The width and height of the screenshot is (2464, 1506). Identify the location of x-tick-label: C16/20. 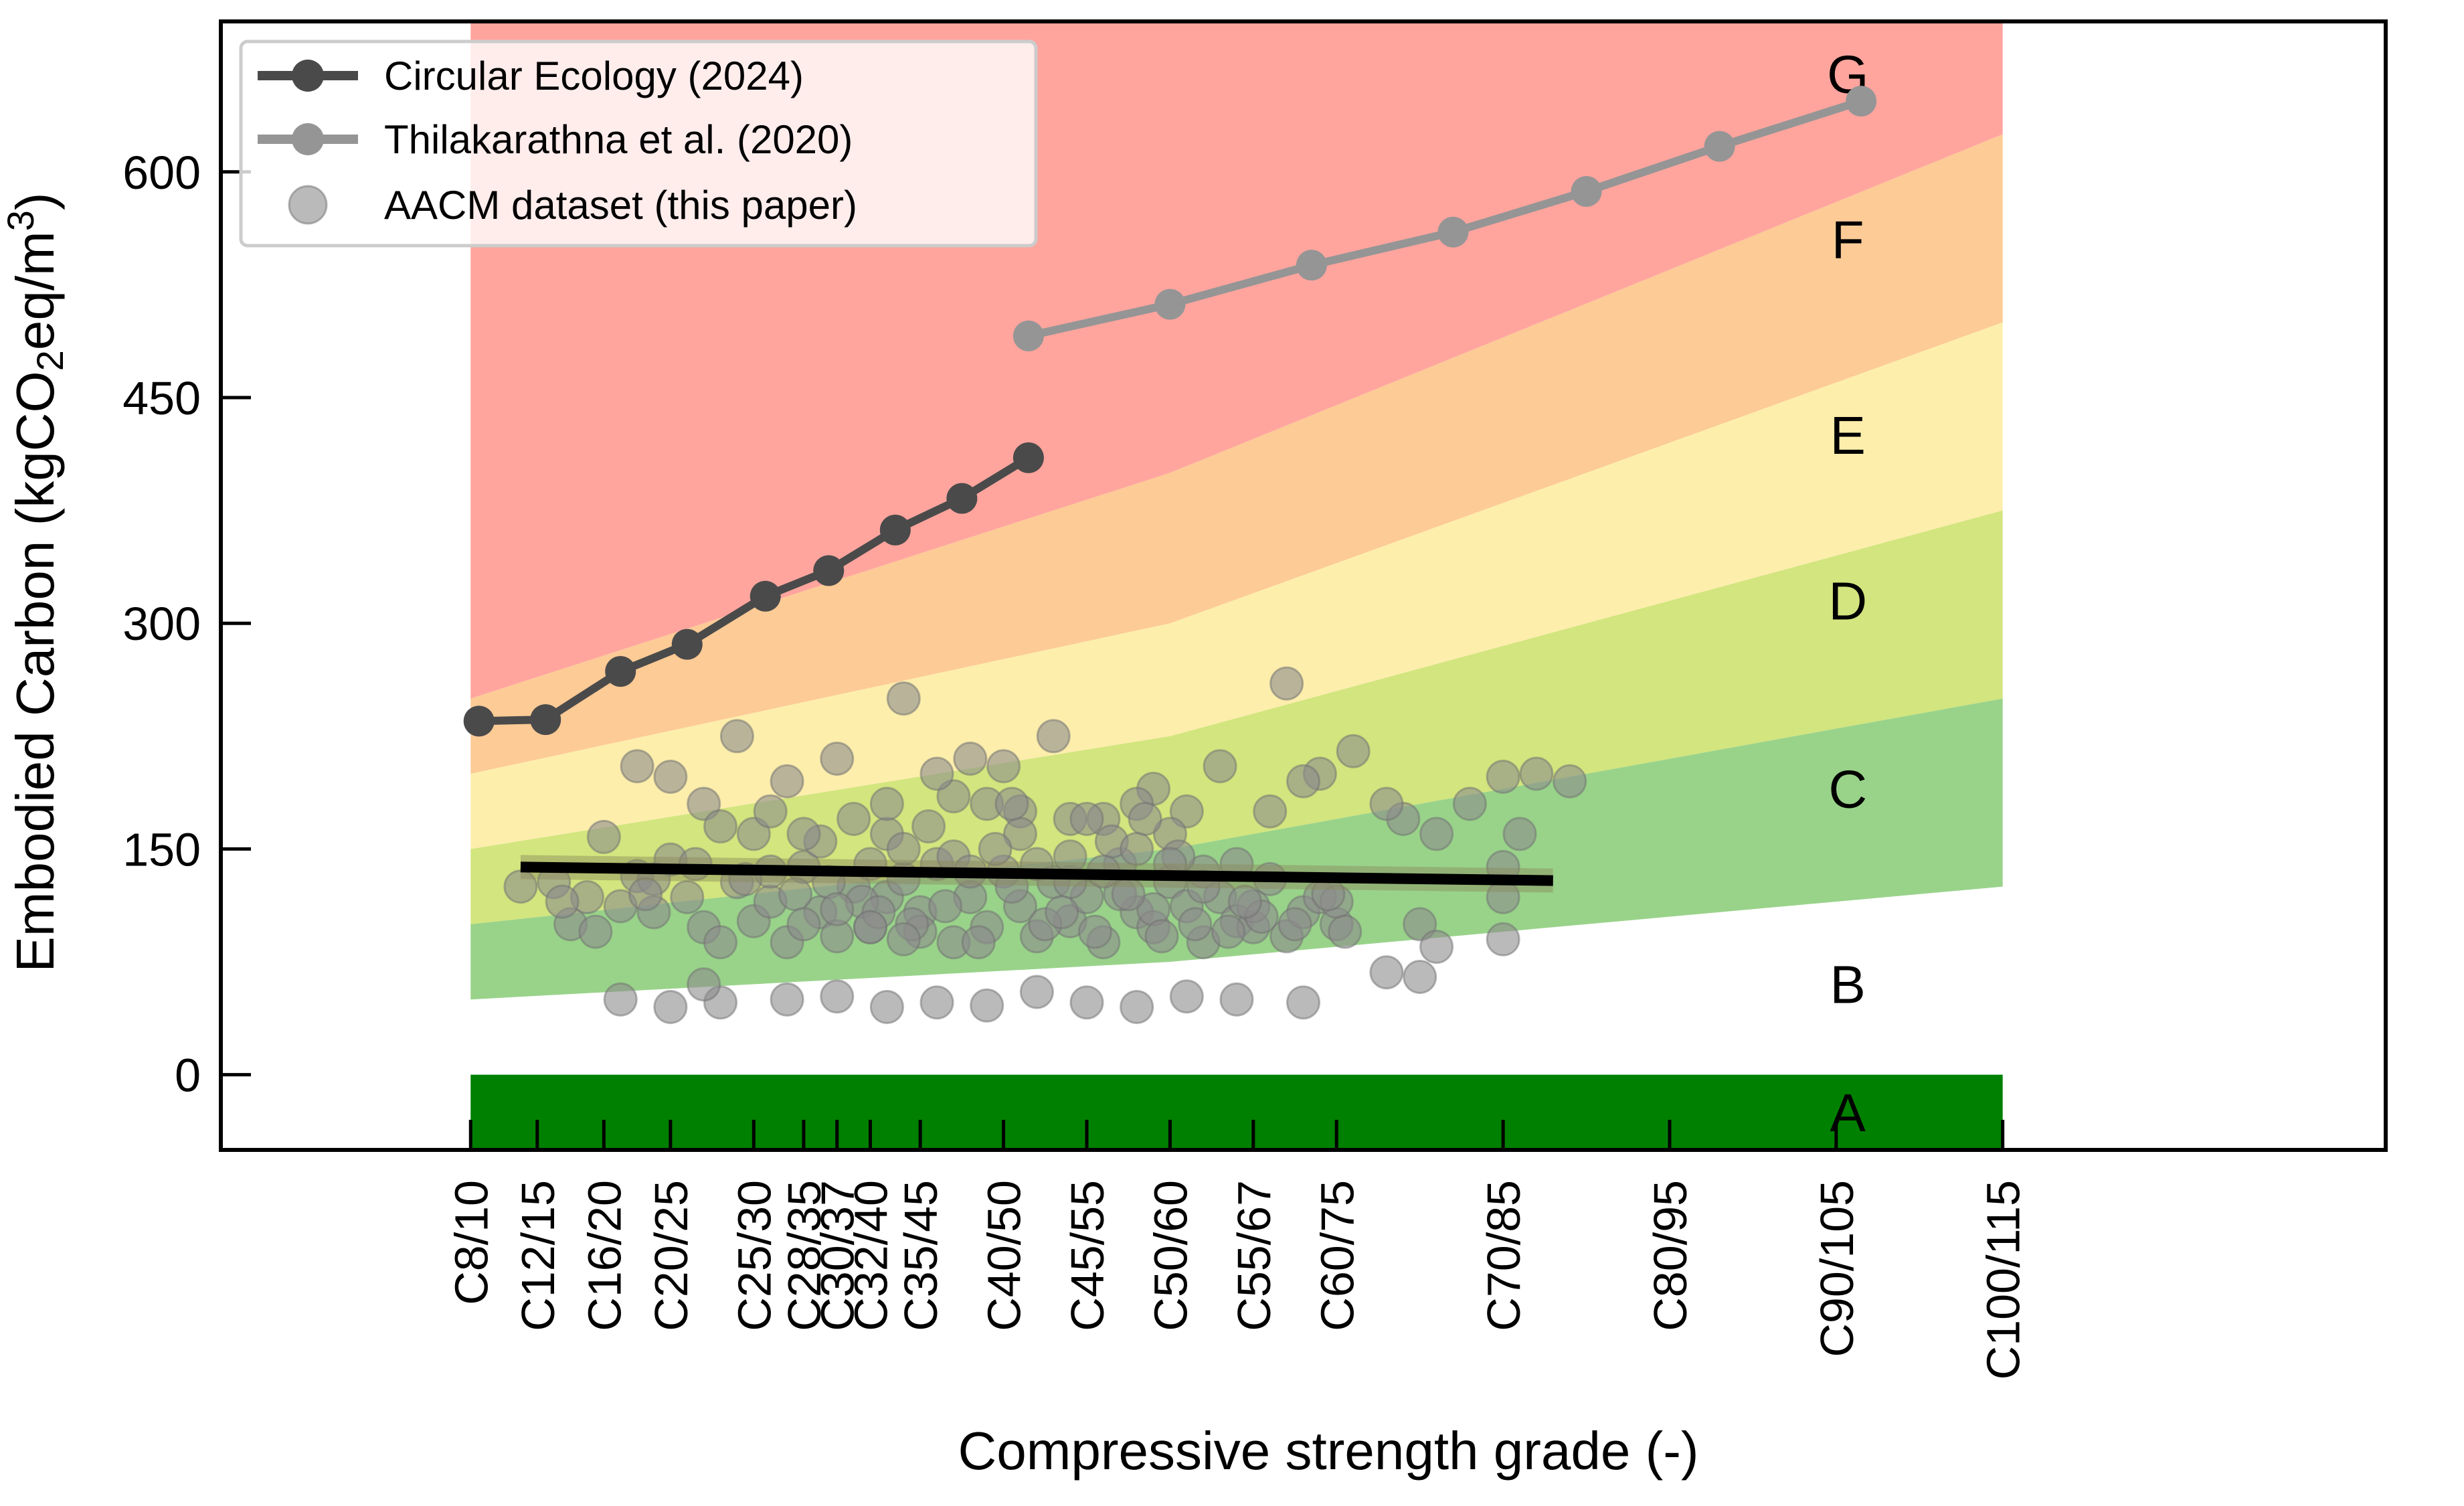
(604, 1255).